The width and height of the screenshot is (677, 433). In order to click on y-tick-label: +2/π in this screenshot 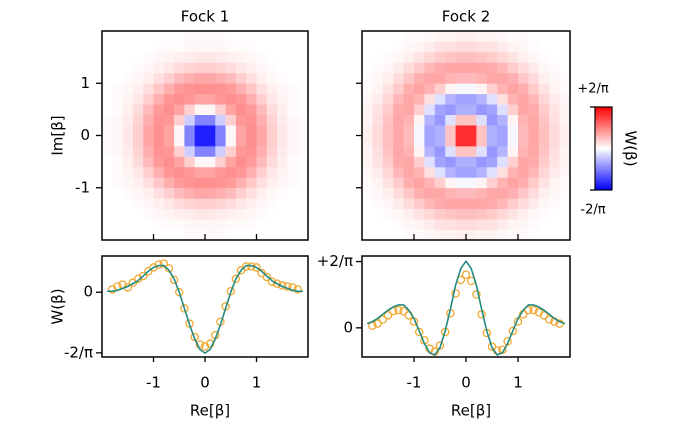, I will do `click(335, 261)`.